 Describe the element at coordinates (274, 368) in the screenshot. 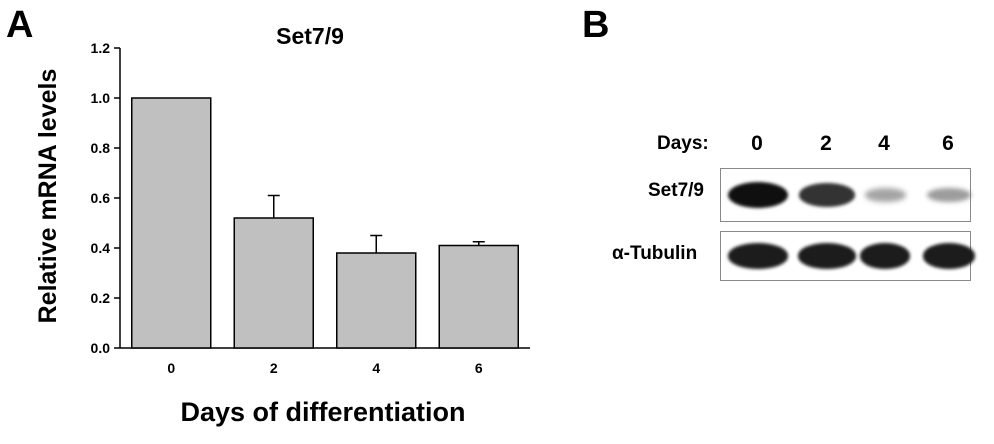

I see `x-tick-label: 2` at that location.